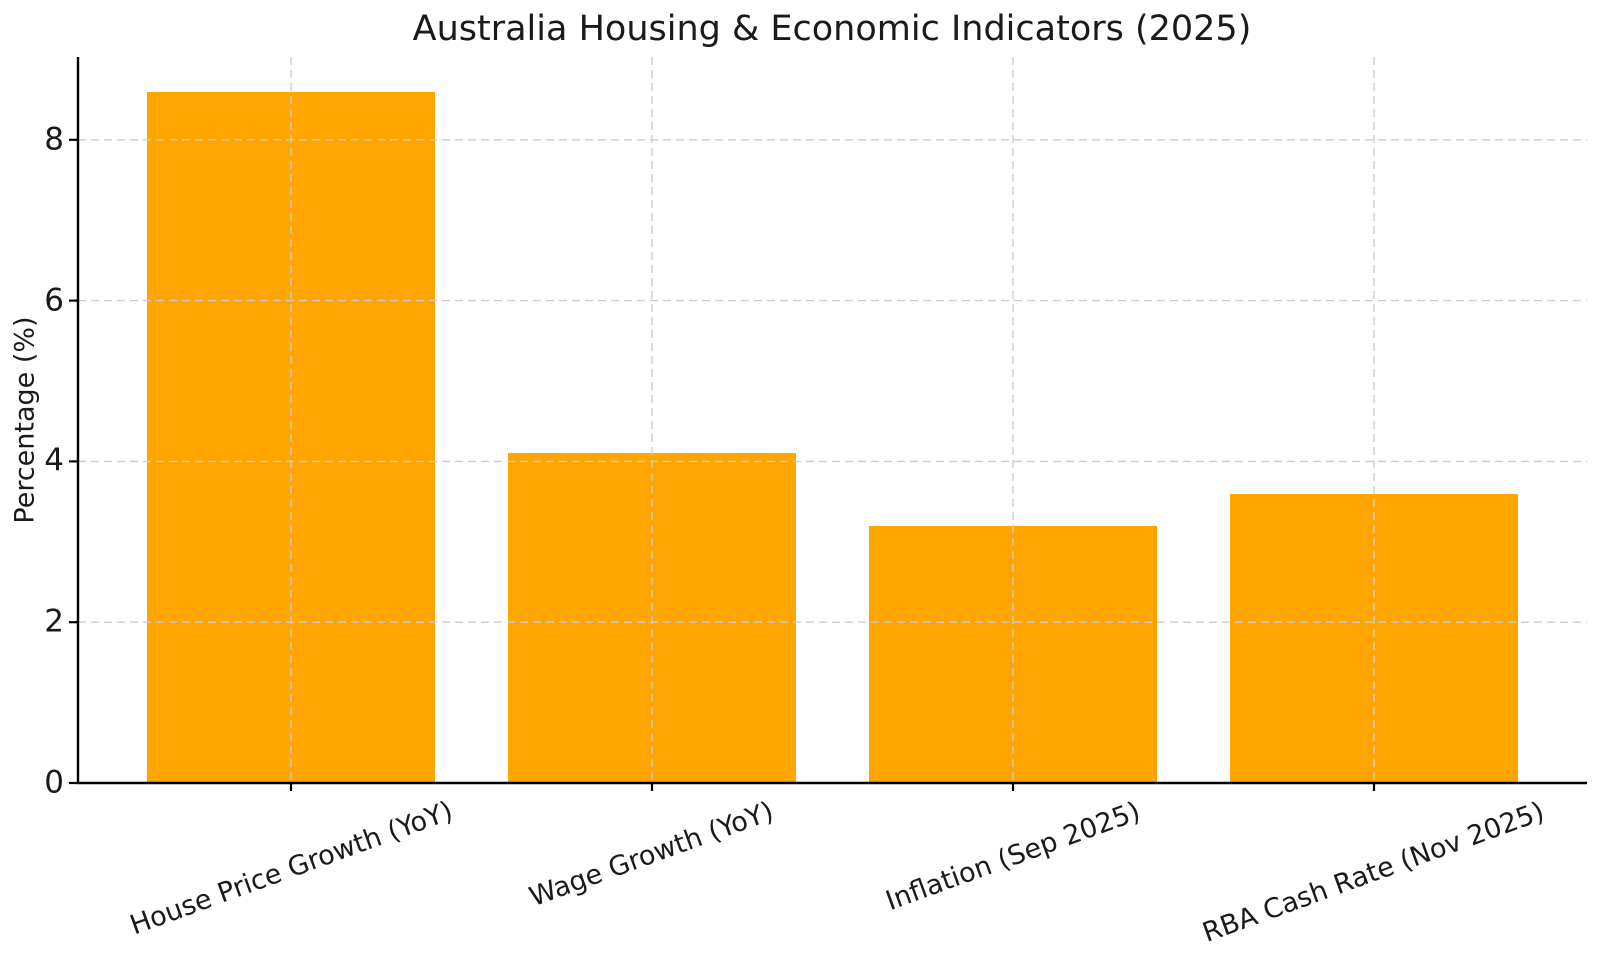  What do you see at coordinates (54, 782) in the screenshot?
I see `y-tick-label-0: 0` at bounding box center [54, 782].